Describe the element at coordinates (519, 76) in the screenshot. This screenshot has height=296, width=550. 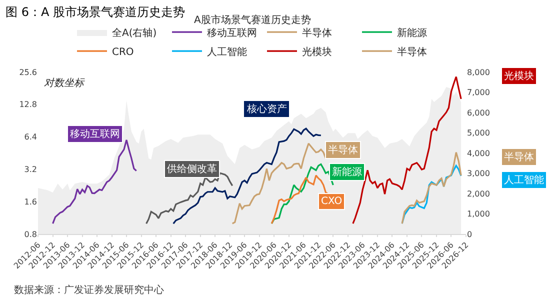
I see `text: 光模块` at that location.